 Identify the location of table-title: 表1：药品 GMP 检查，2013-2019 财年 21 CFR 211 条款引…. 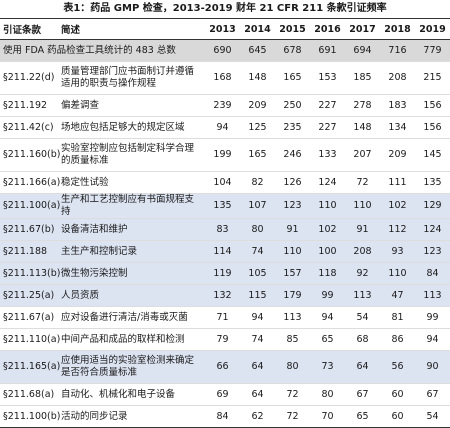
(225, 8).